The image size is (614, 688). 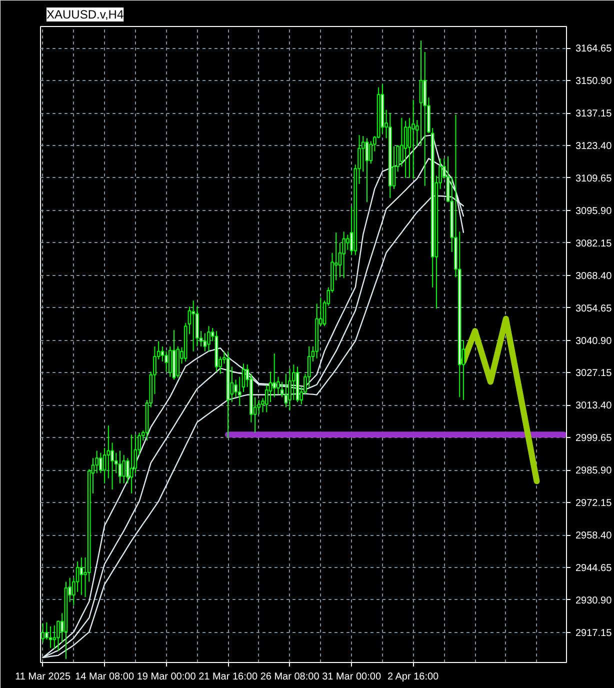 What do you see at coordinates (290, 677) in the screenshot?
I see `x-tick-label: 26 Mar 08:00` at bounding box center [290, 677].